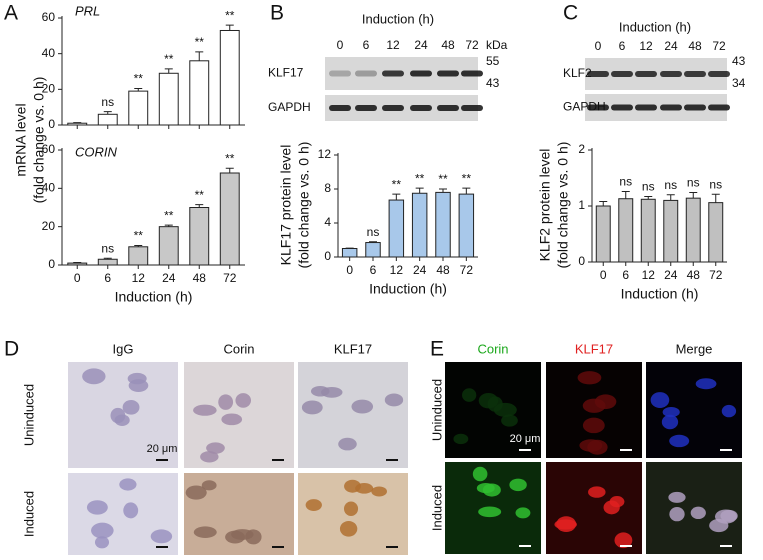 The image size is (763, 560). Describe the element at coordinates (493, 61) in the screenshot. I see `marker-label: 55` at that location.